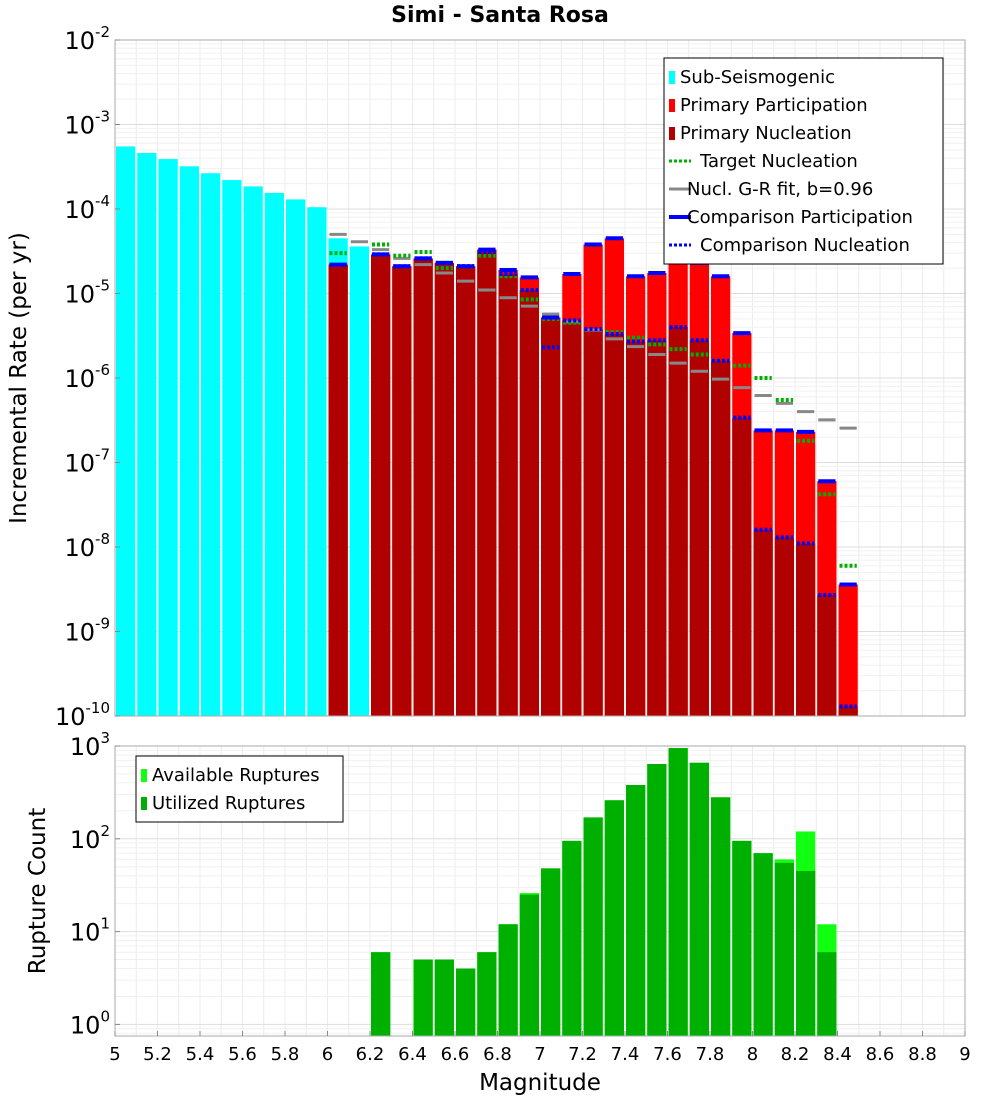  Describe the element at coordinates (774, 105) in the screenshot. I see `legend-label: Primary Participation` at that location.